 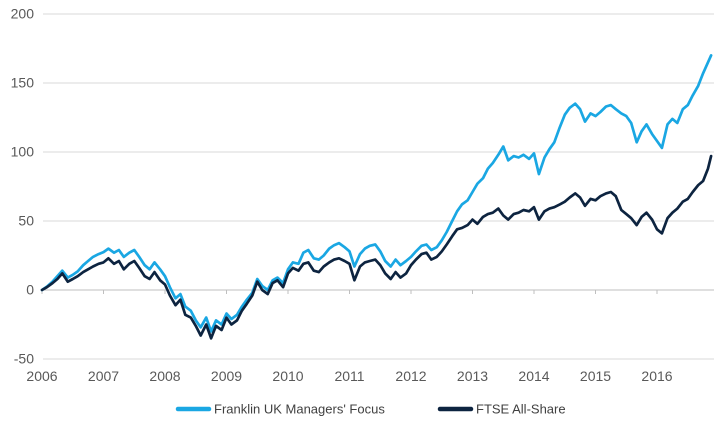 I want to click on x-axis-label-2006: 2006, so click(x=41, y=376).